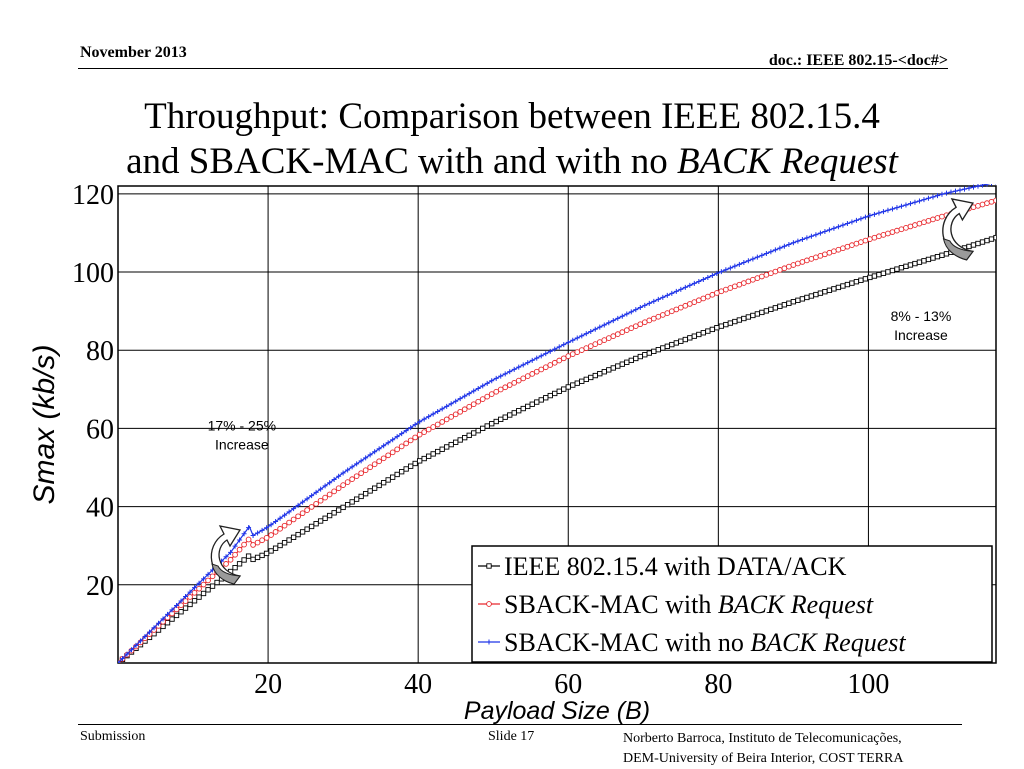  What do you see at coordinates (858, 60) in the screenshot?
I see `header-doc-id: doc.: IEEE 802.15-<doc#>` at bounding box center [858, 60].